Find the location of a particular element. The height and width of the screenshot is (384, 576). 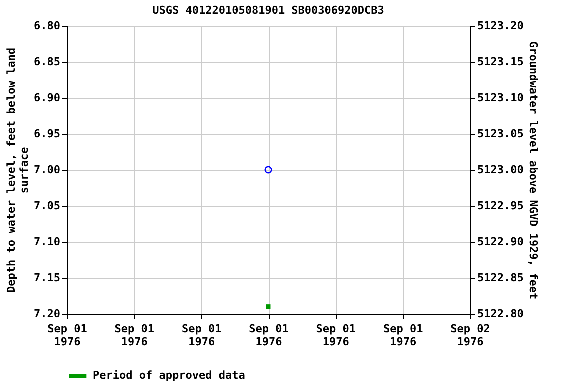

y-tick-label: 7.00 is located at coordinates (47, 170).